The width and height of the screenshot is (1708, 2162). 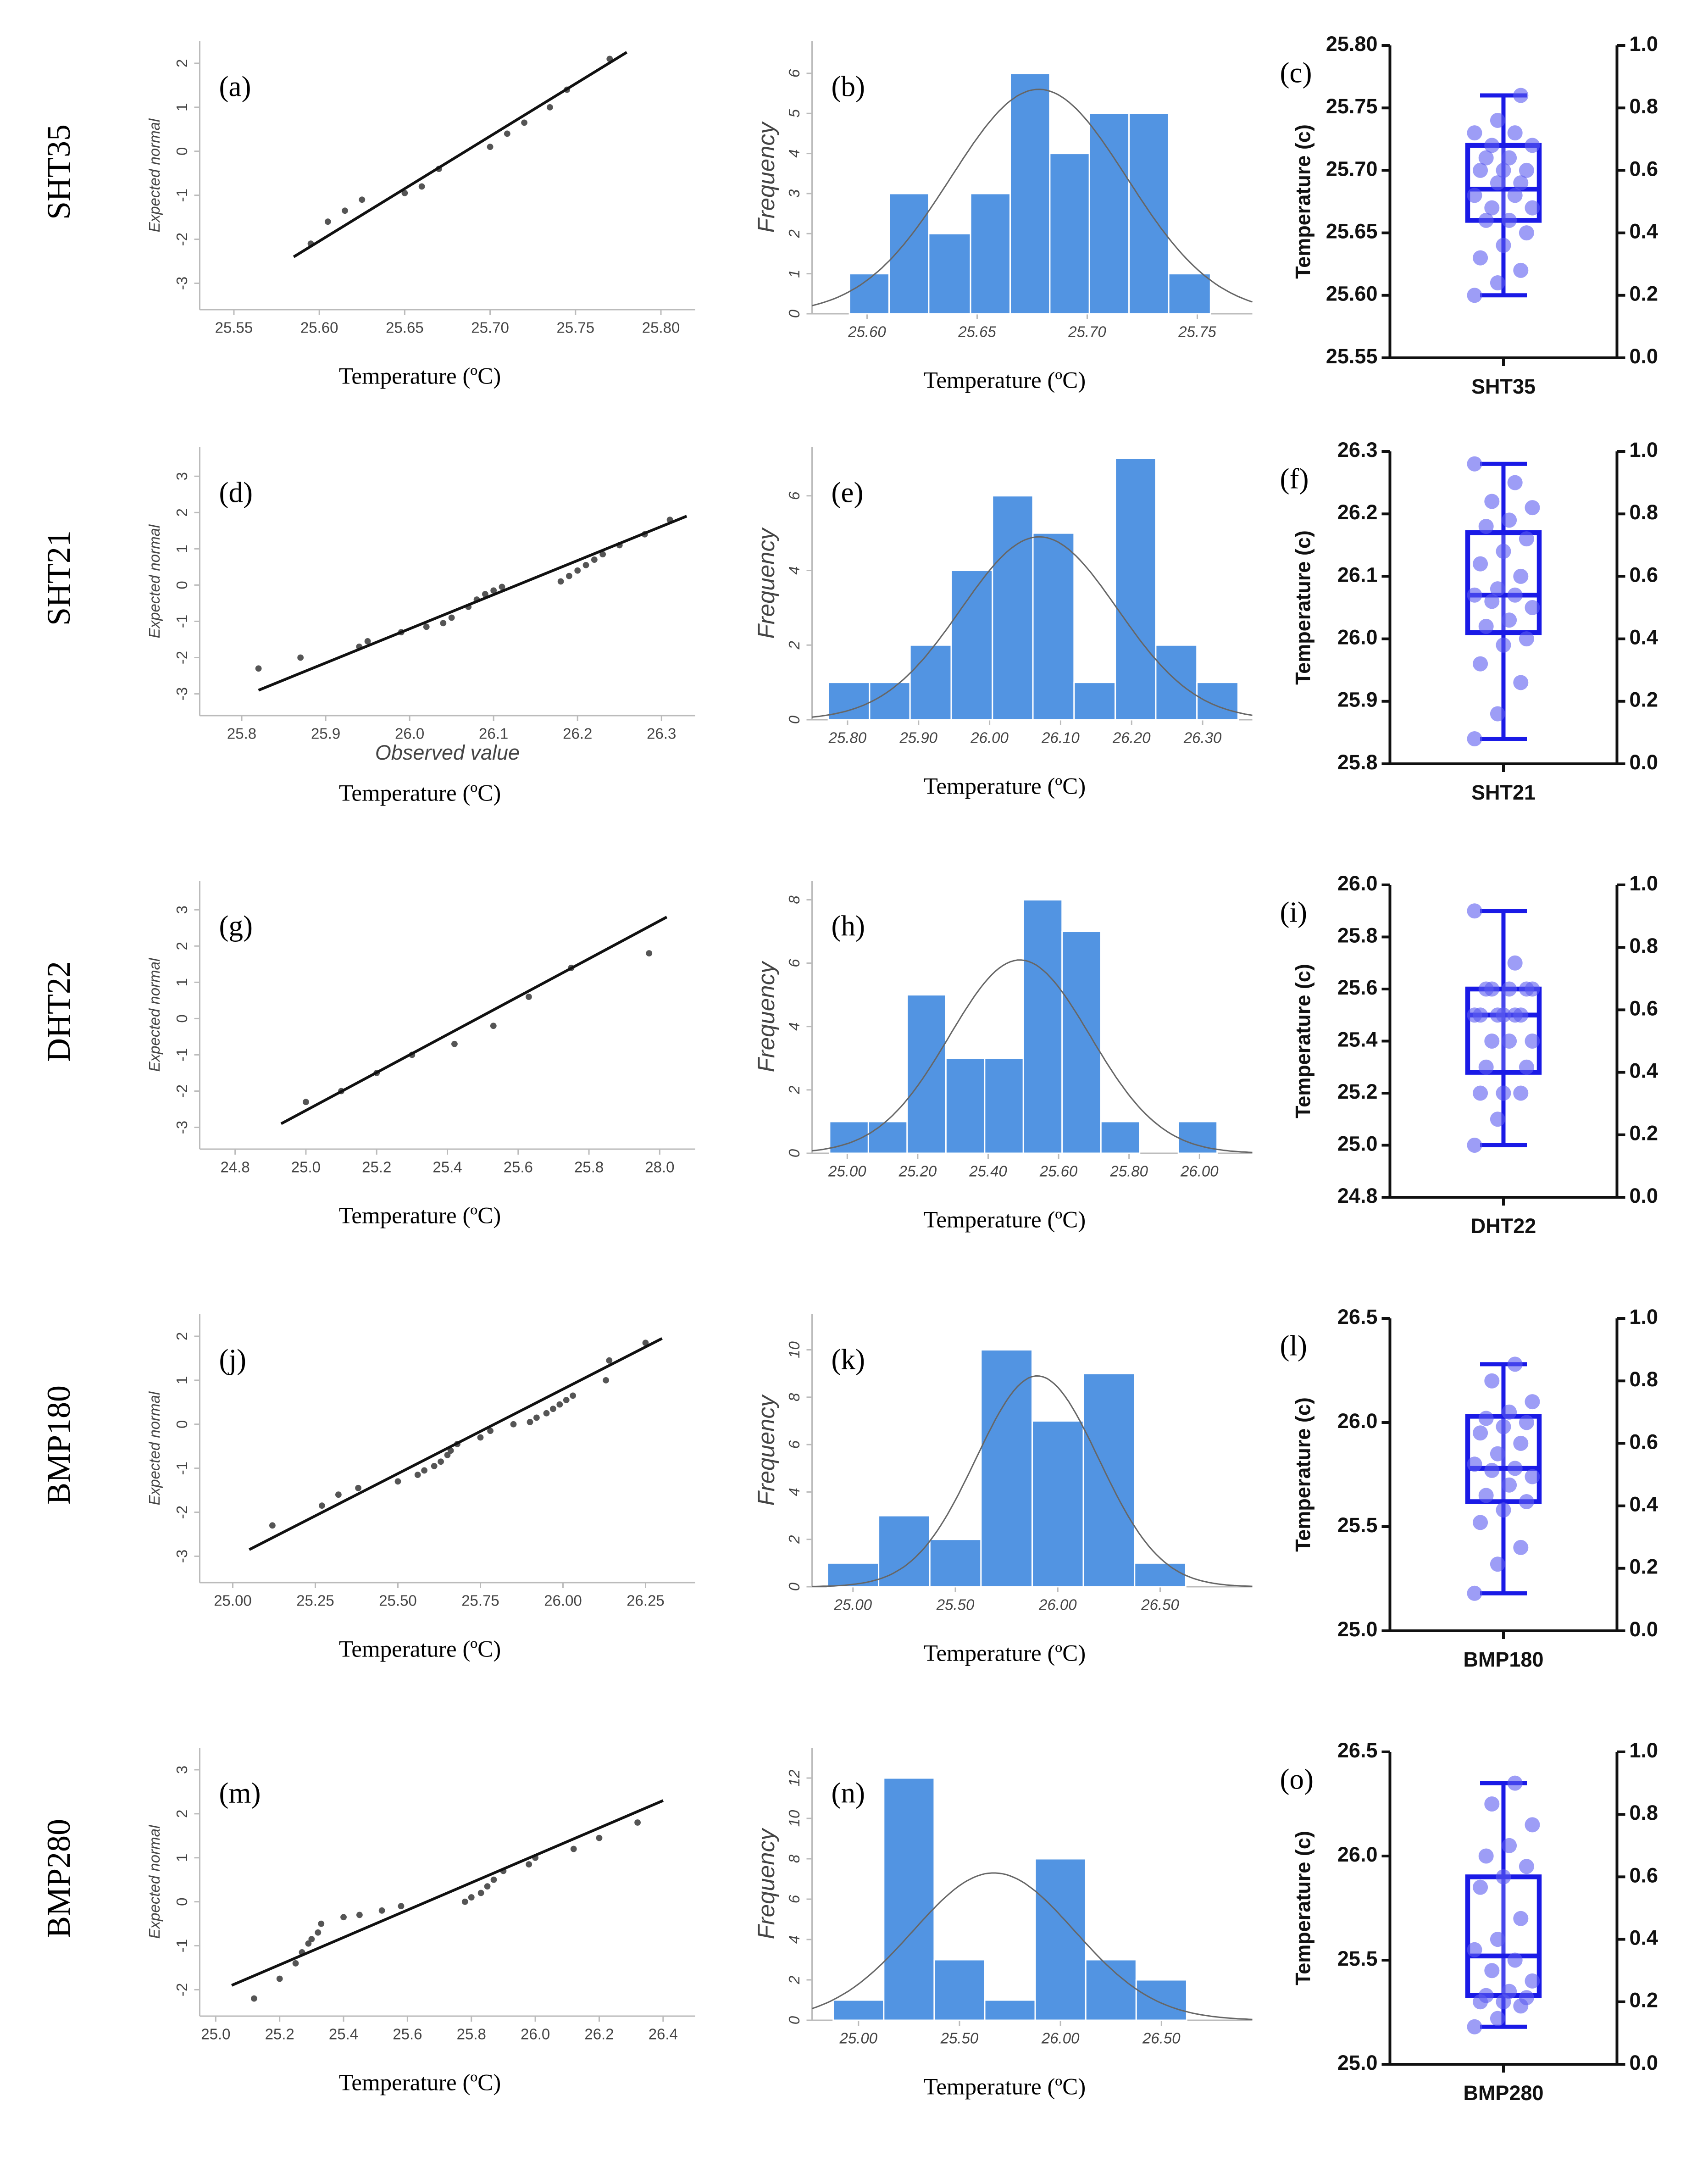 I want to click on x-tick-label: 26.30, so click(x=1202, y=738).